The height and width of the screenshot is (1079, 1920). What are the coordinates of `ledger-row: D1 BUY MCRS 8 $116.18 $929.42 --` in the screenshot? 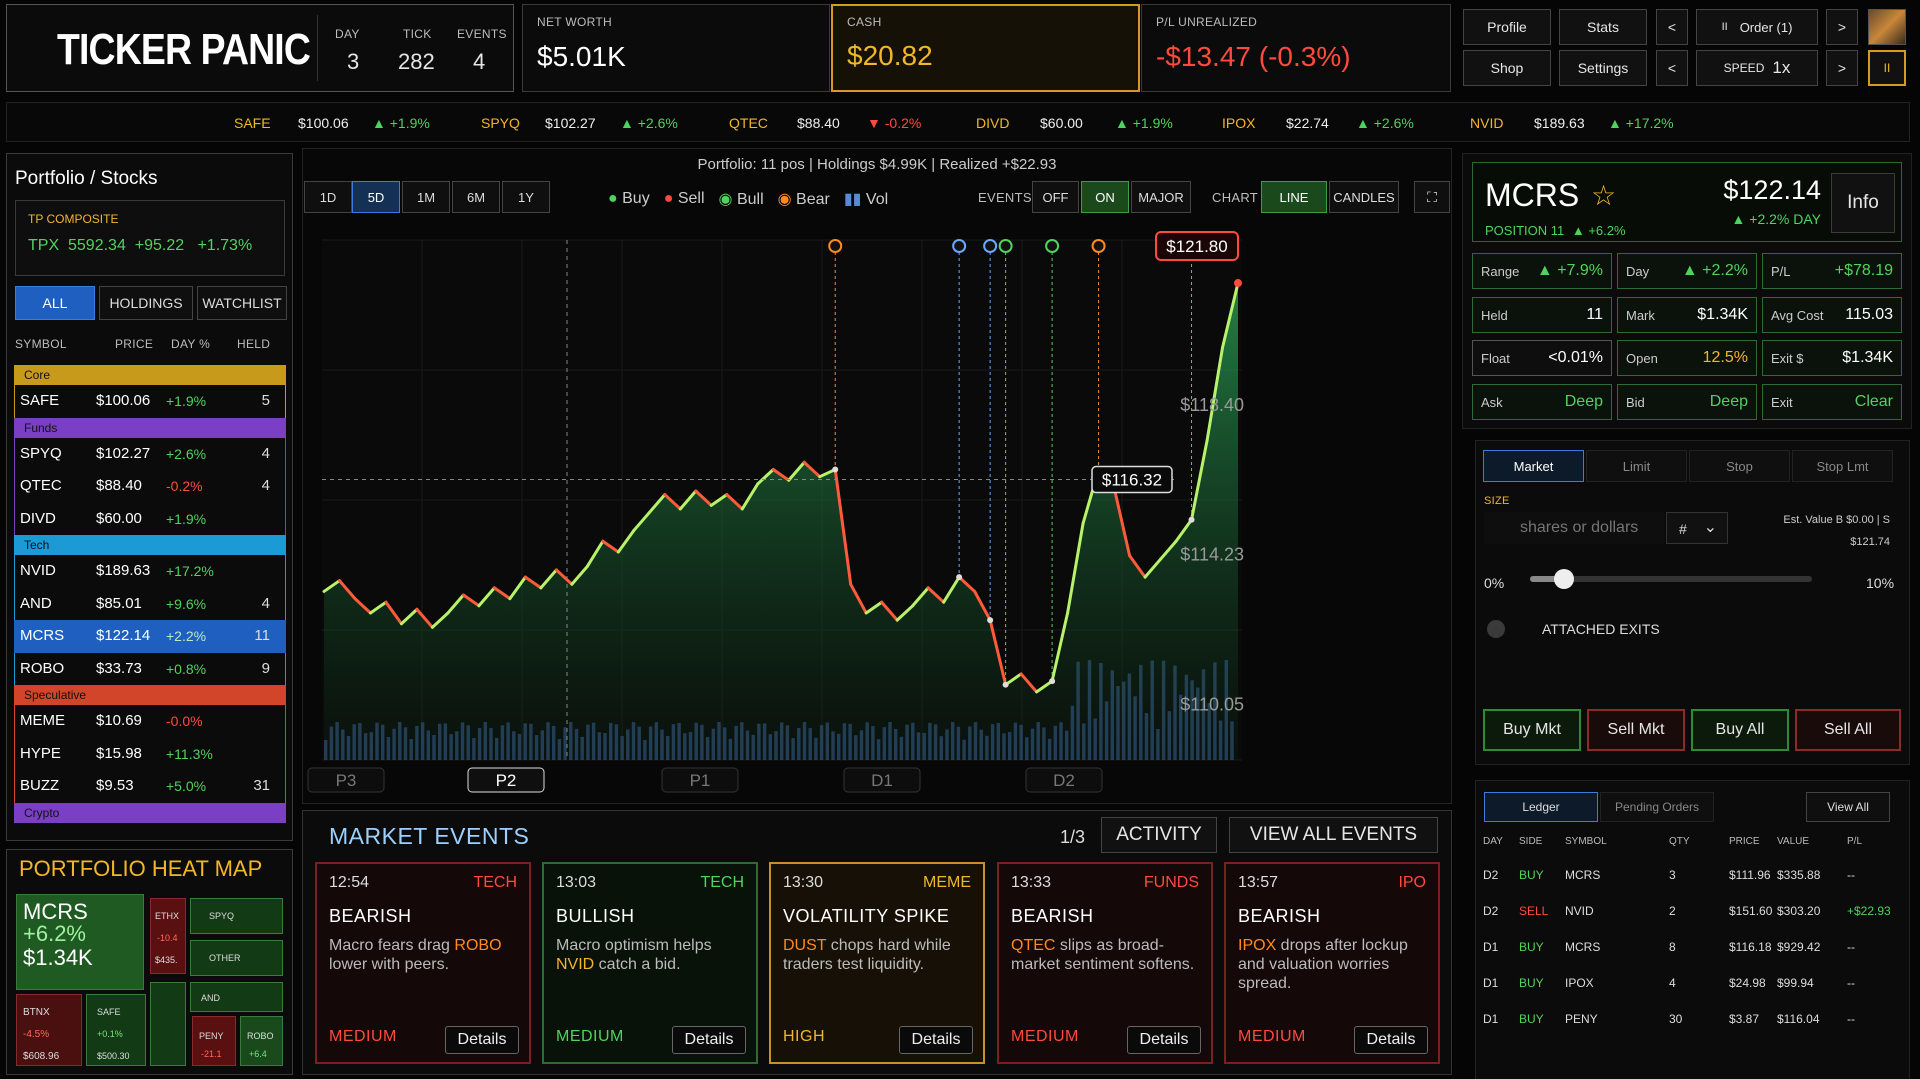 It's located at (1669, 947).